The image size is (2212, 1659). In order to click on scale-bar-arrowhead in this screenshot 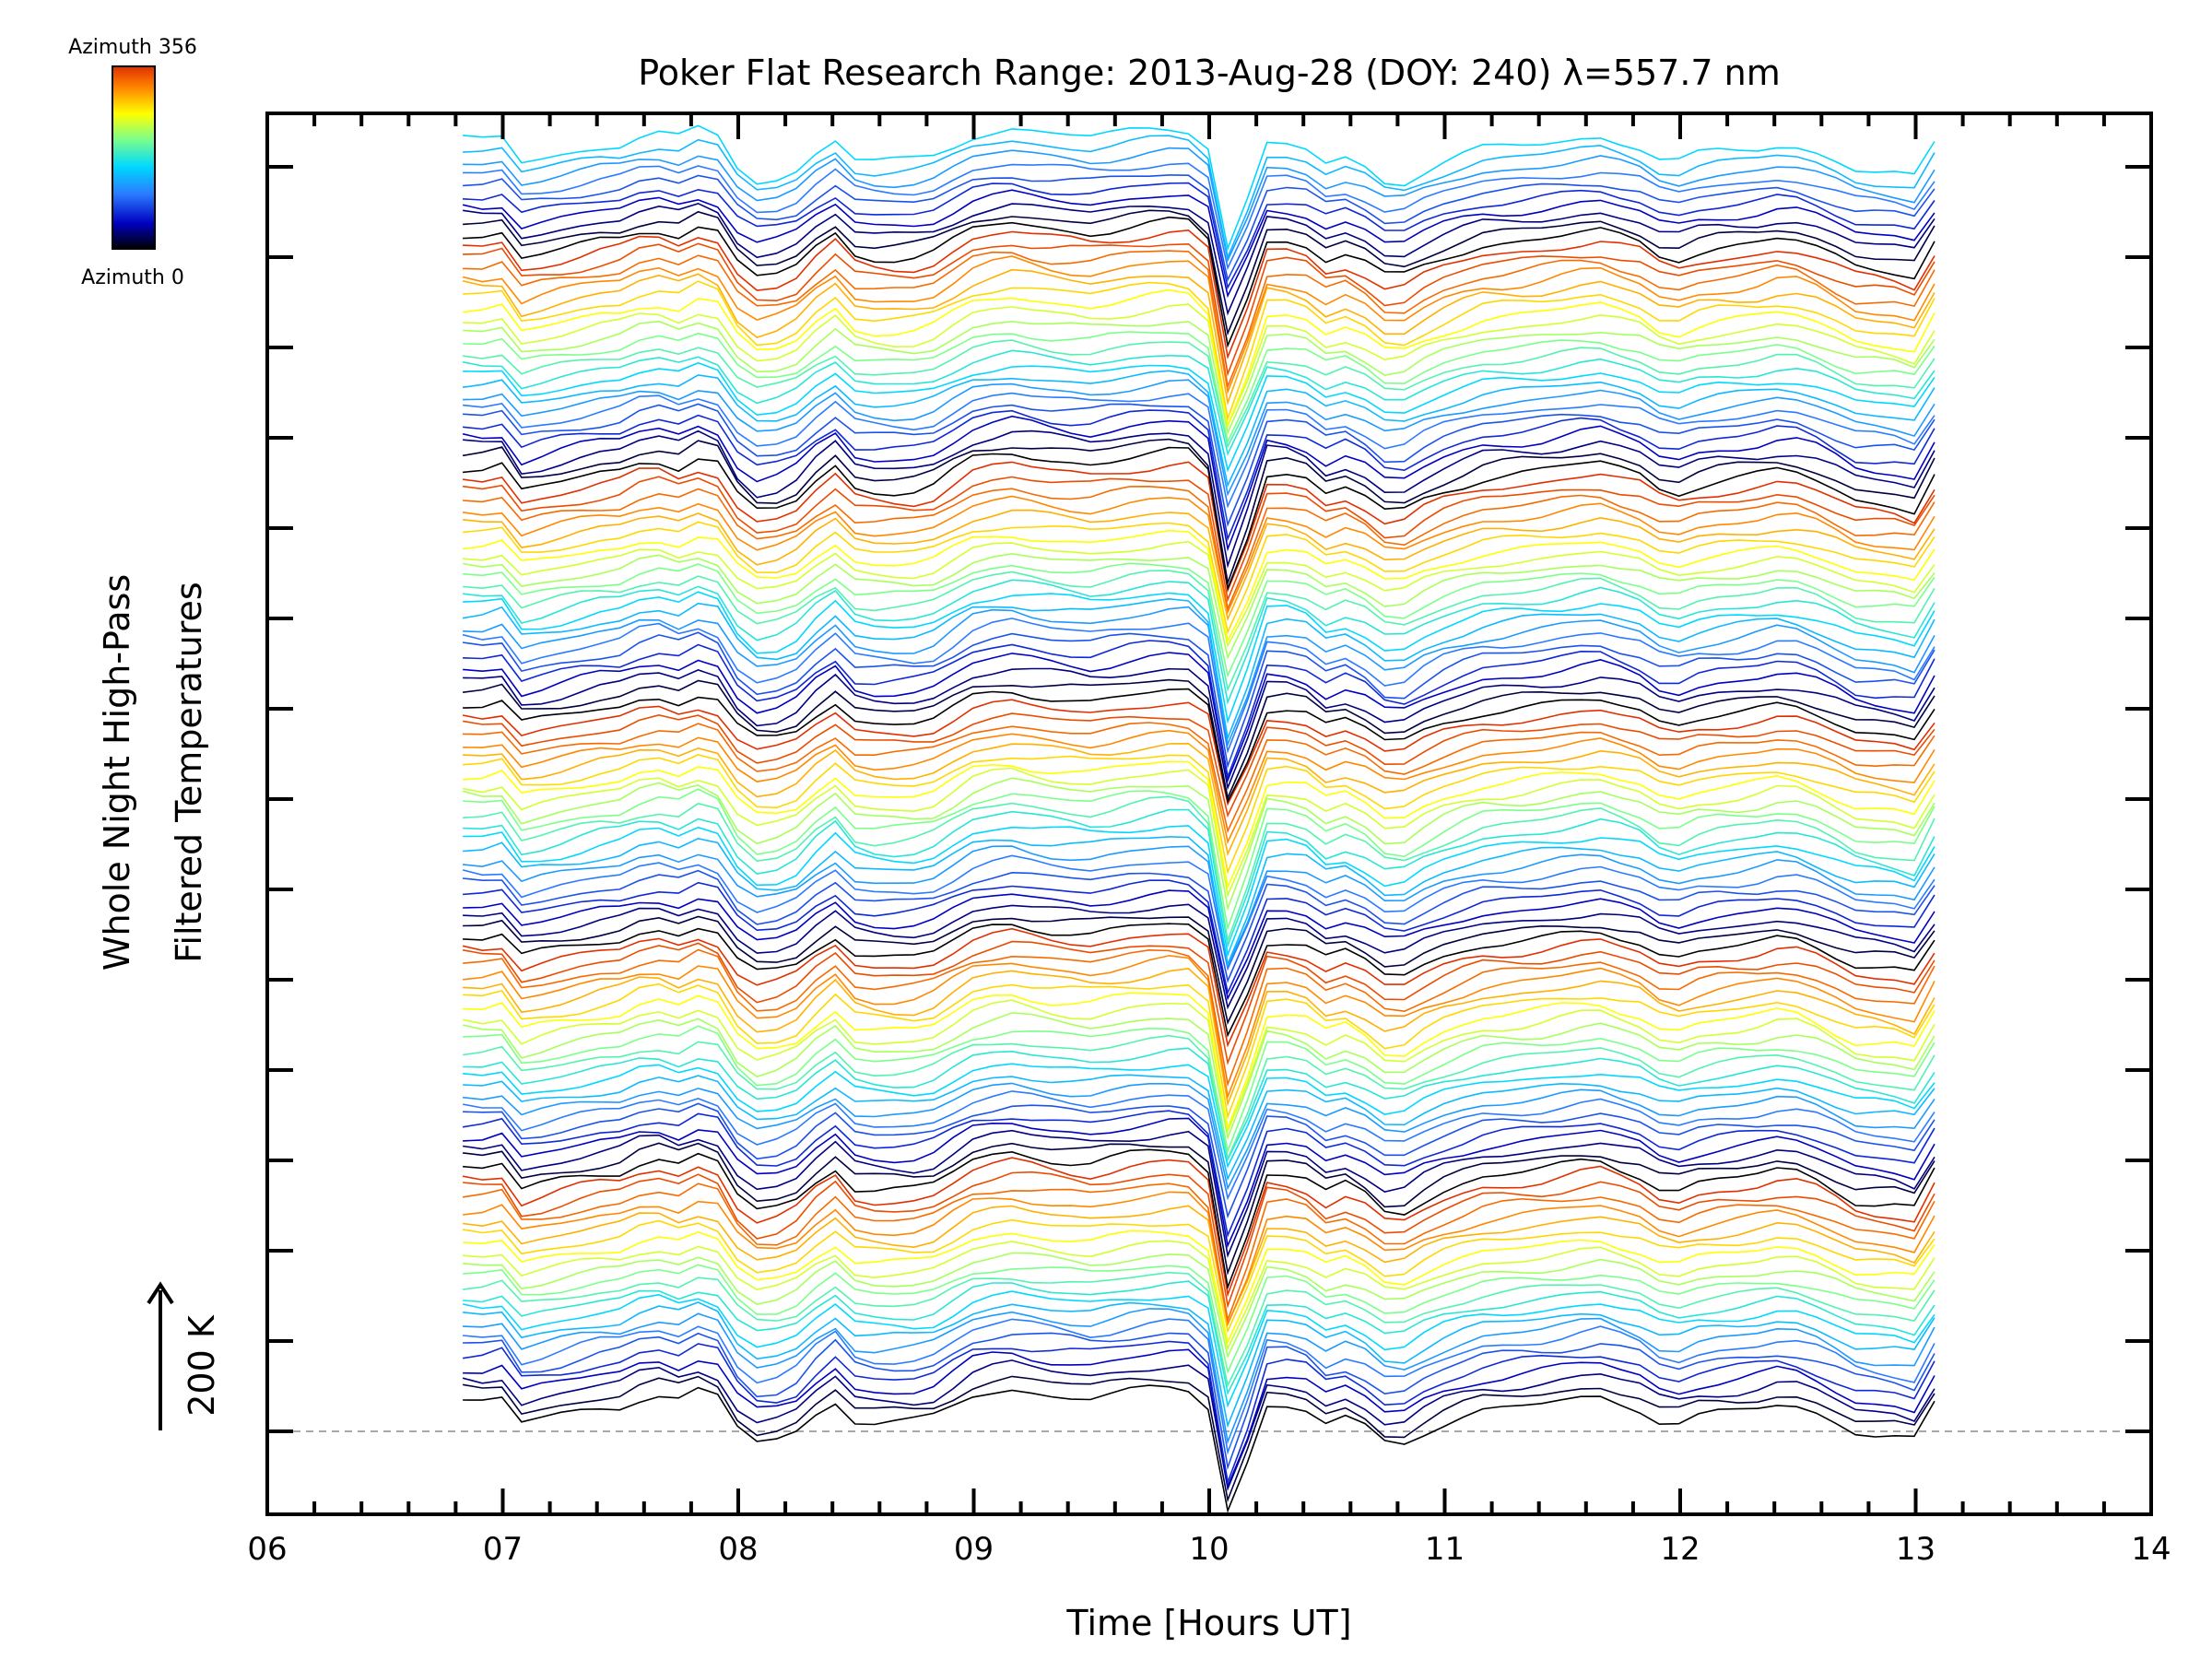, I will do `click(160, 1293)`.